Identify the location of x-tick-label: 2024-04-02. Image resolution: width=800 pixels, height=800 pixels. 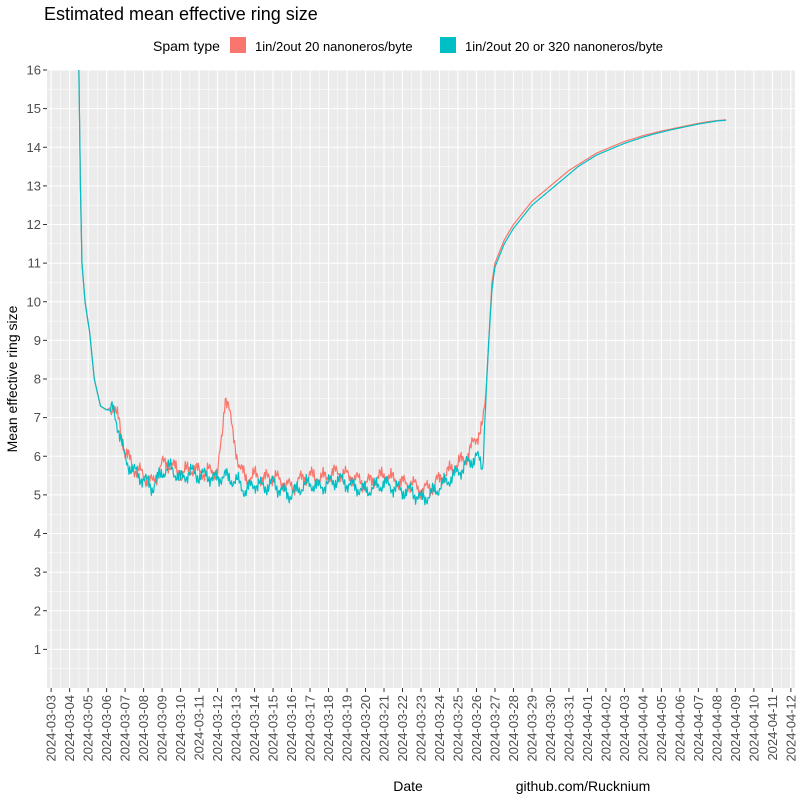
(605, 728).